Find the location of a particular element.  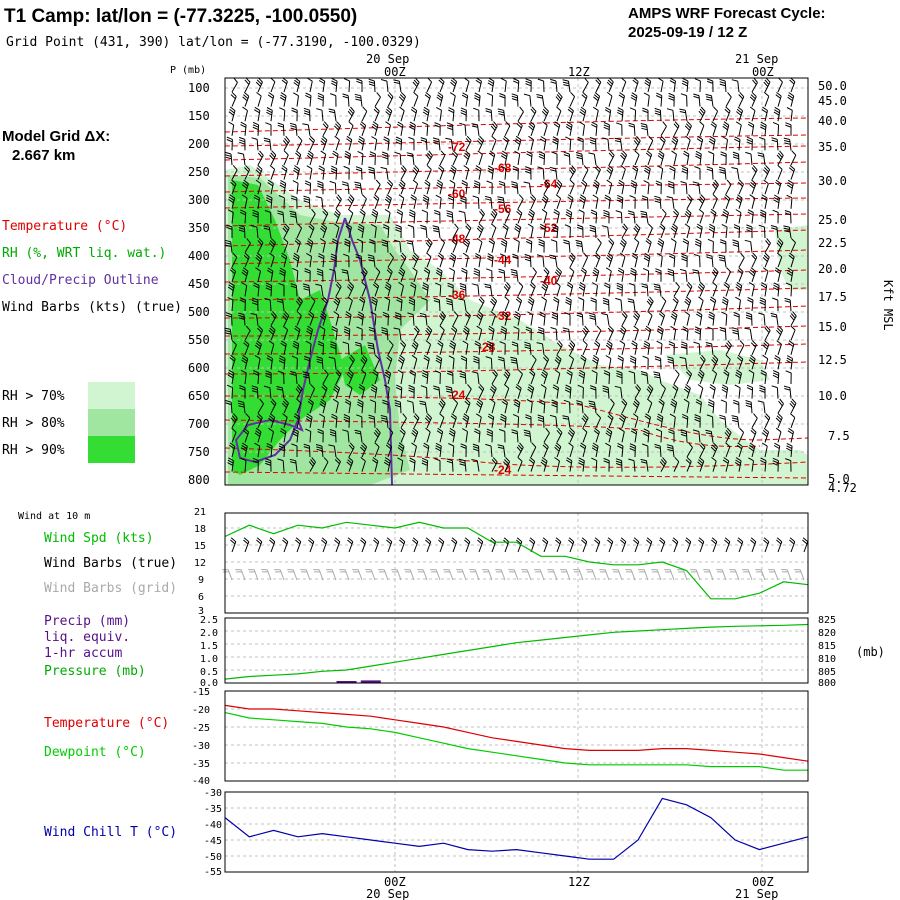

wind-speed-line is located at coordinates (516, 560).